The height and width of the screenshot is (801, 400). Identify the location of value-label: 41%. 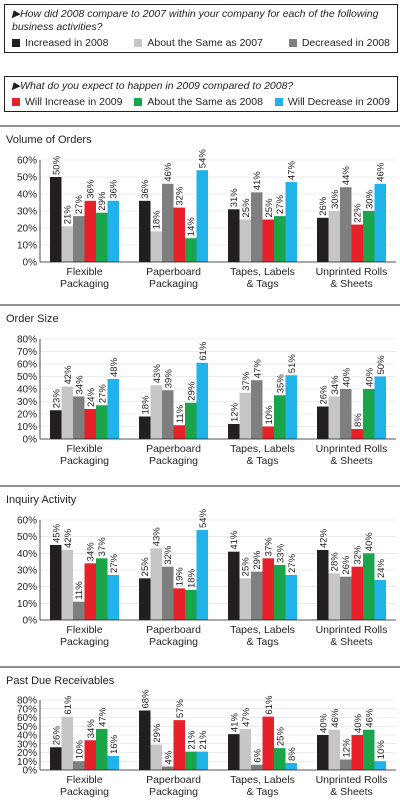
(257, 181).